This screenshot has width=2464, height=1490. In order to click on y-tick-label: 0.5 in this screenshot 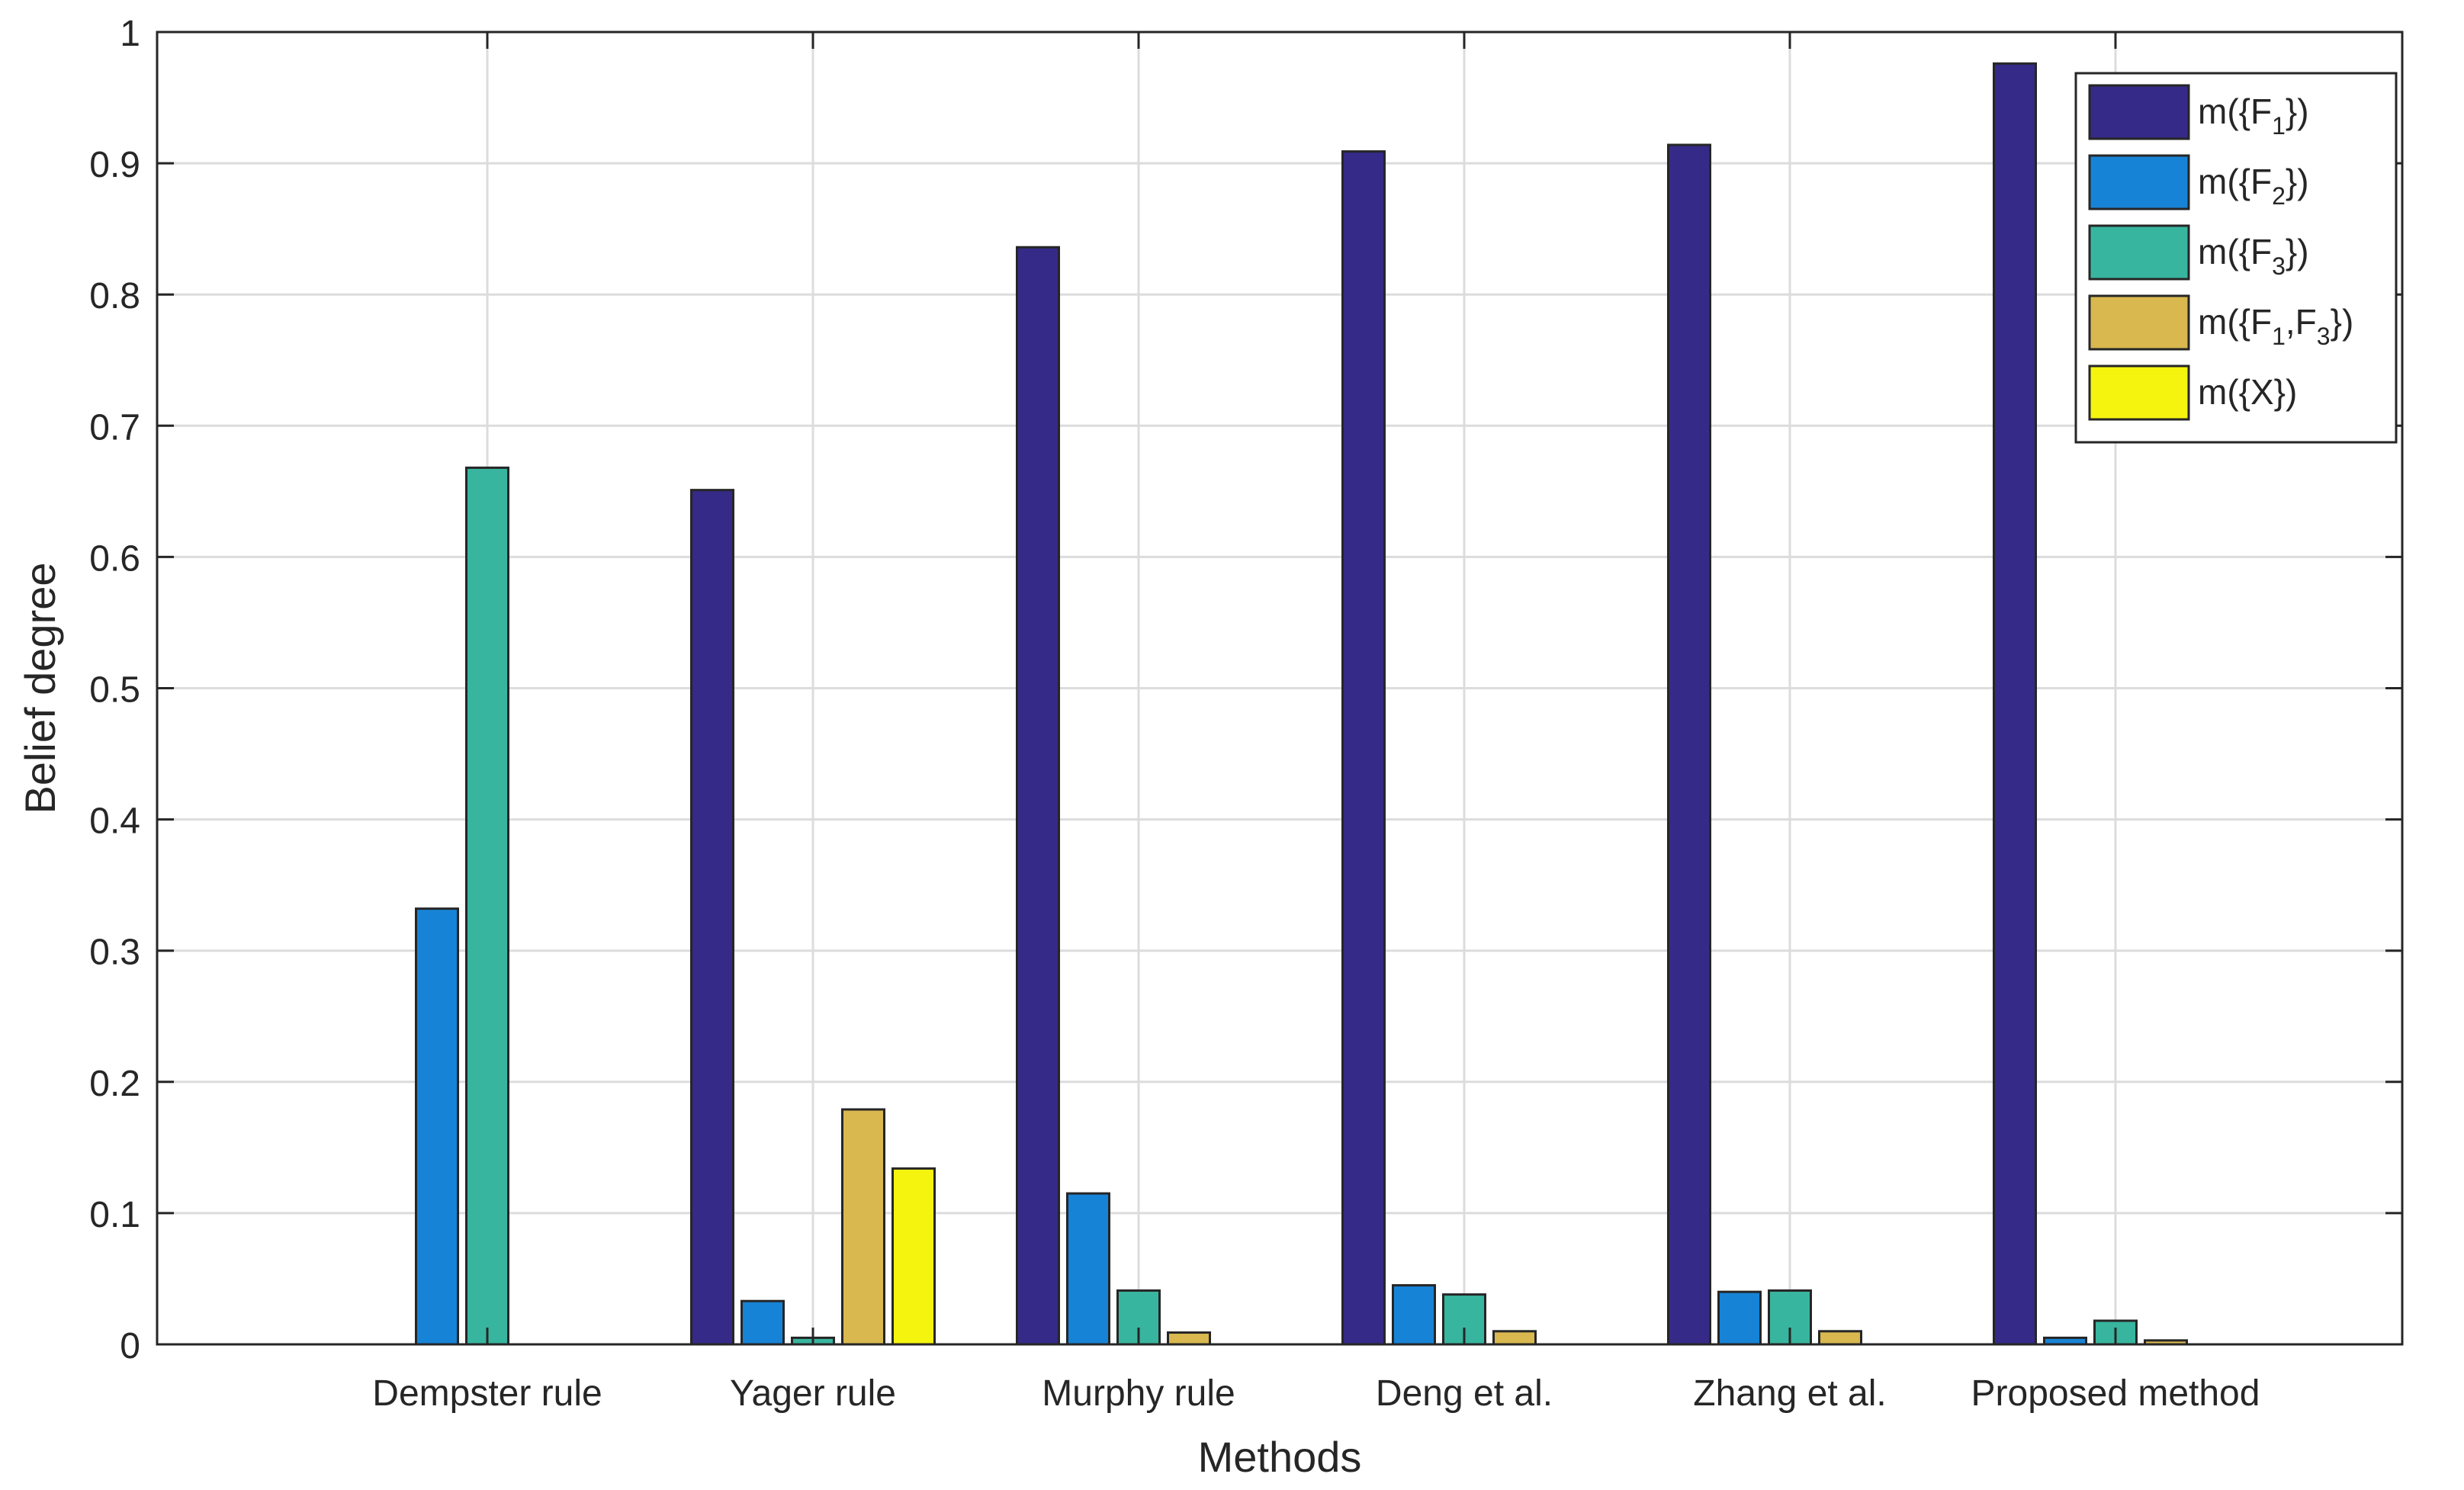, I will do `click(115, 690)`.